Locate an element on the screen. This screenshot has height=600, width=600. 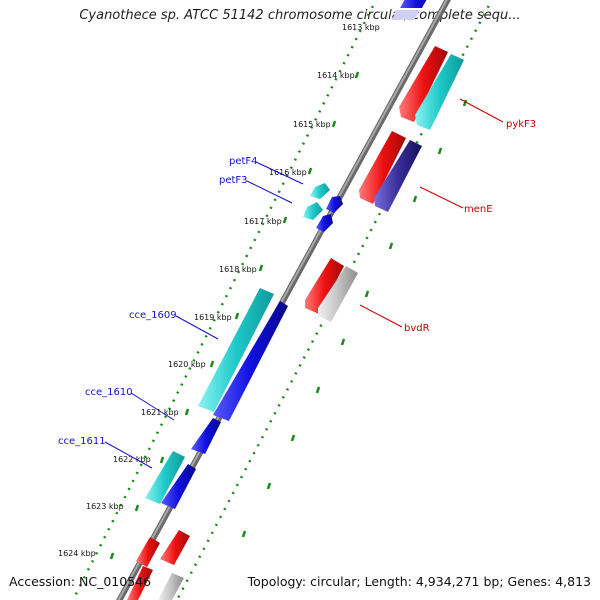
gene-cce_1609-cds is located at coordinates (236, 350).